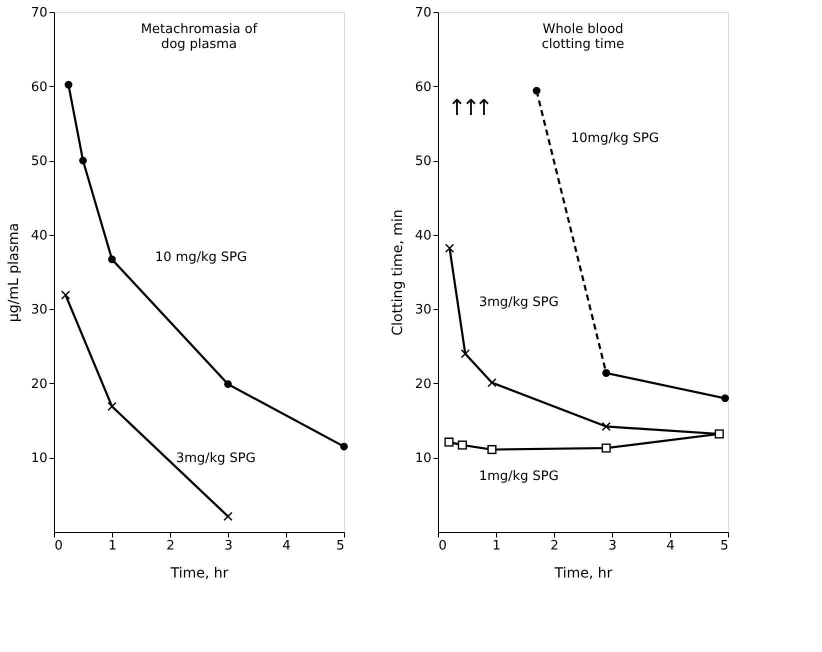 This screenshot has width=822, height=652. I want to click on text: Metachromasia of dog plasma, so click(199, 37).